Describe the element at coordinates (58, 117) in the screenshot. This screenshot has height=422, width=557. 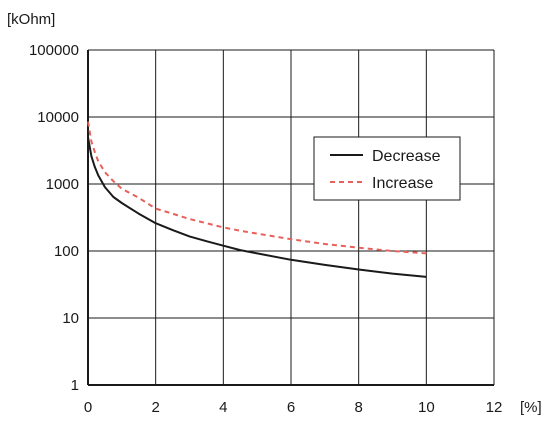
I see `y-tick-label: 10000` at that location.